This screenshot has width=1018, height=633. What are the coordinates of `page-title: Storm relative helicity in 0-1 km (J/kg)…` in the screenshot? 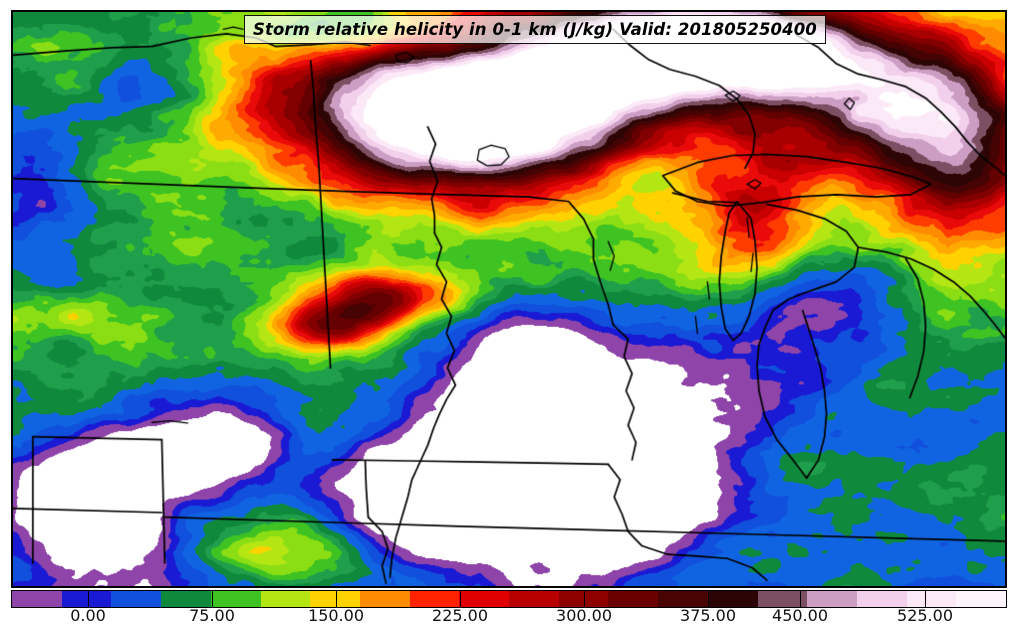 It's located at (535, 29).